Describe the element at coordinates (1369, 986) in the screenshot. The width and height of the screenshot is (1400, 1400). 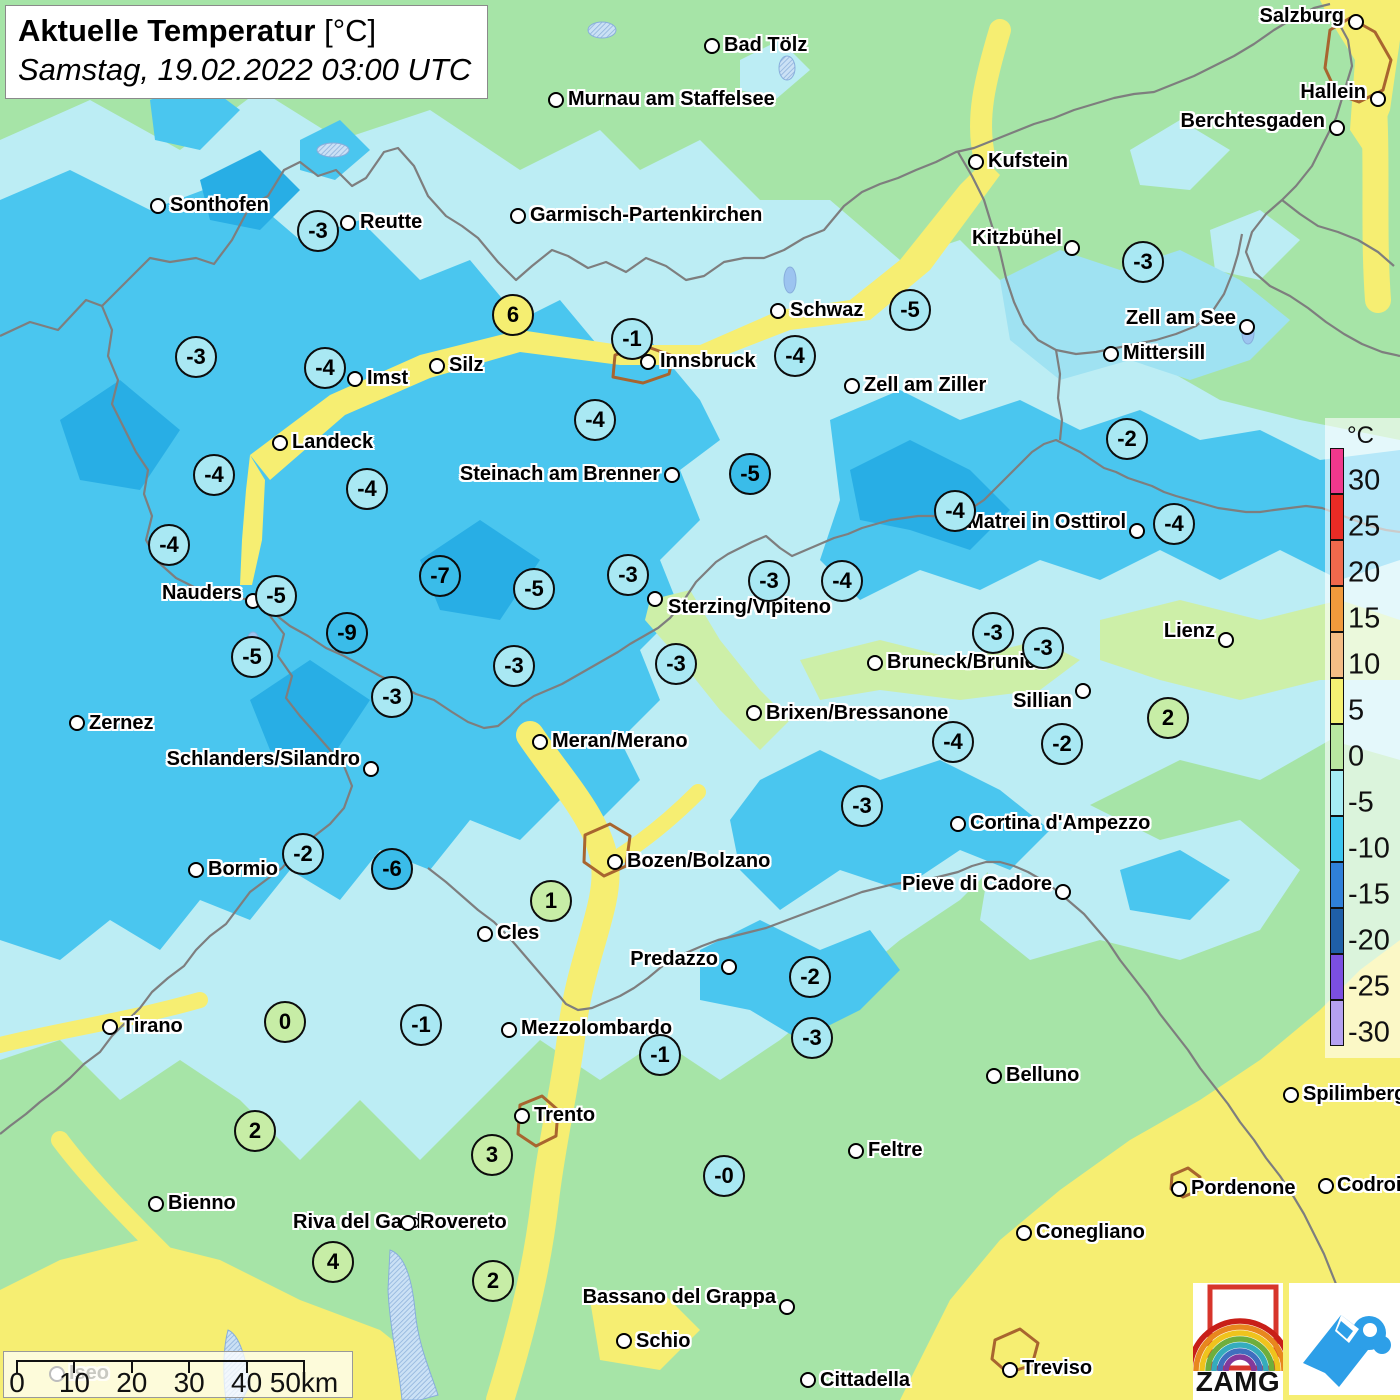
I see `legend-tick-label: -25` at that location.